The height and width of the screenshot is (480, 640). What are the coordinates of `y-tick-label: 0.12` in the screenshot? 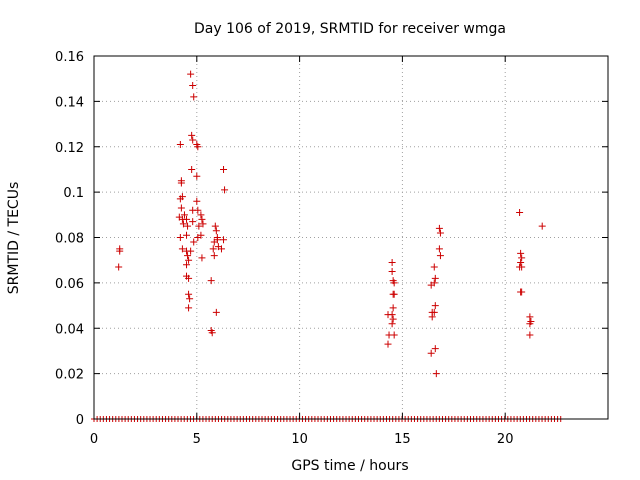 It's located at (69, 148).